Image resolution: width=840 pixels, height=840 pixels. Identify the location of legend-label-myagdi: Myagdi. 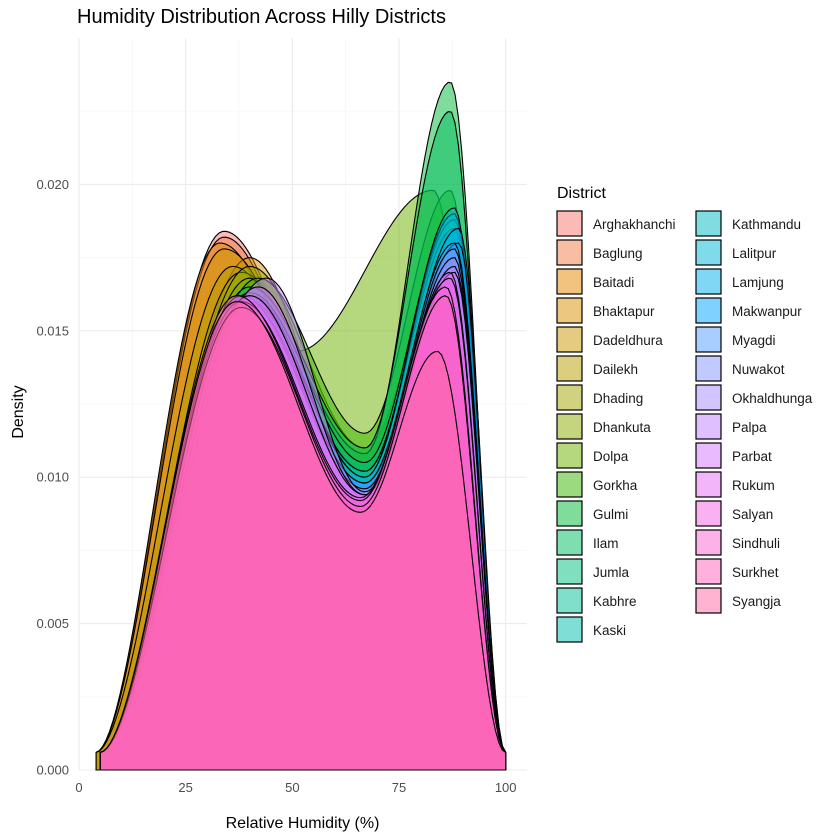
(754, 340).